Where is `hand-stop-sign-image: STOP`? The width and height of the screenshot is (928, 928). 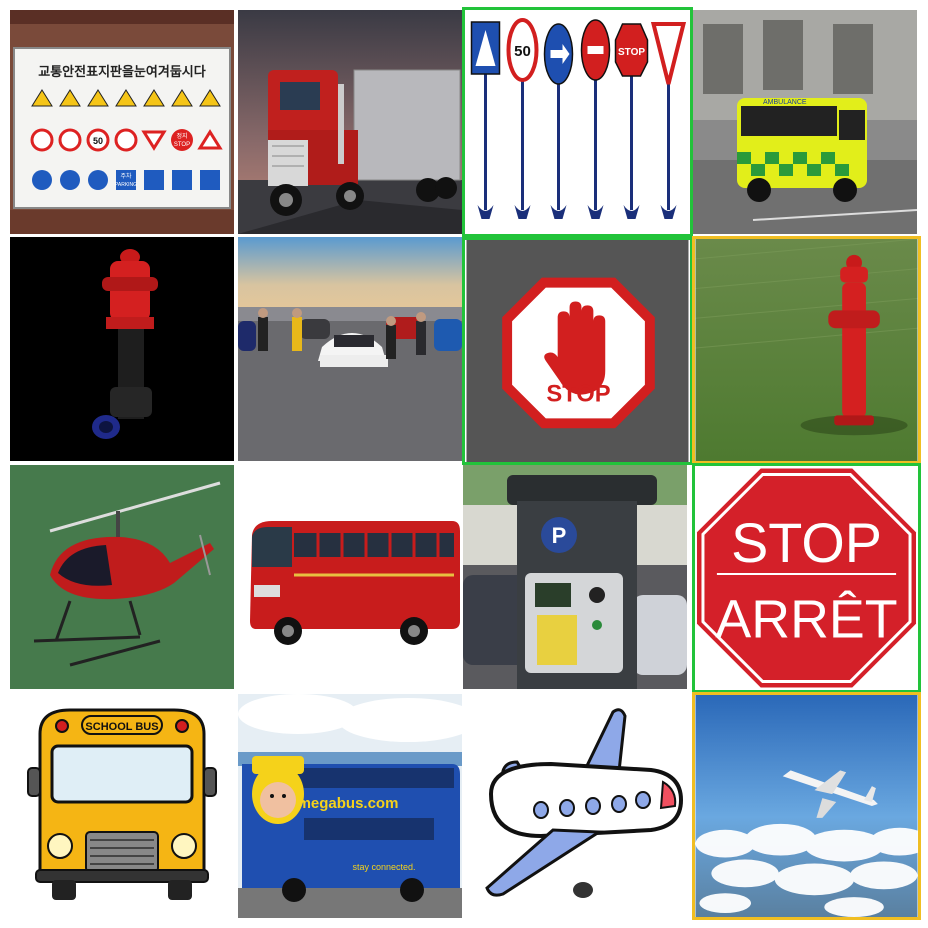 hand-stop-sign-image: STOP is located at coordinates (577, 351).